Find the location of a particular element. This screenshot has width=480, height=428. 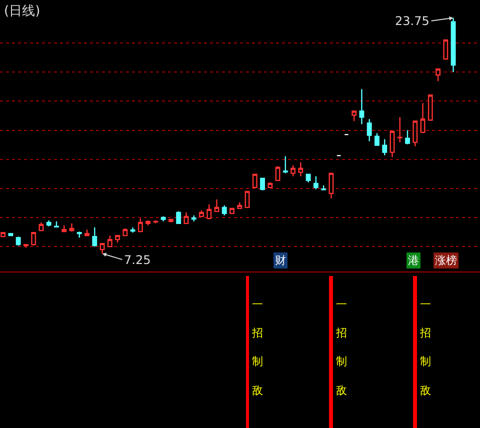

annotation: 港 is located at coordinates (413, 260).